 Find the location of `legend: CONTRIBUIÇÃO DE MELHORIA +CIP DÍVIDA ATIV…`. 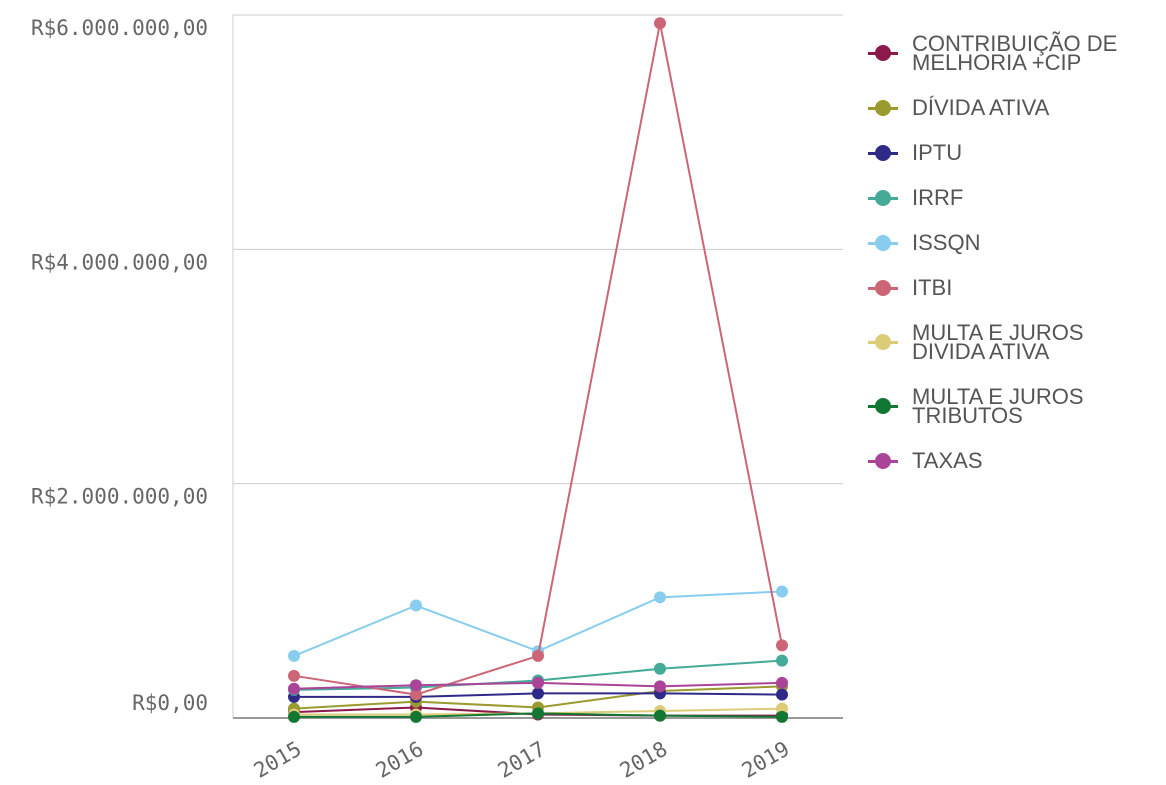

legend: CONTRIBUIÇÃO DE MELHORIA +CIP DÍVIDA ATIV… is located at coordinates (1013, 263).